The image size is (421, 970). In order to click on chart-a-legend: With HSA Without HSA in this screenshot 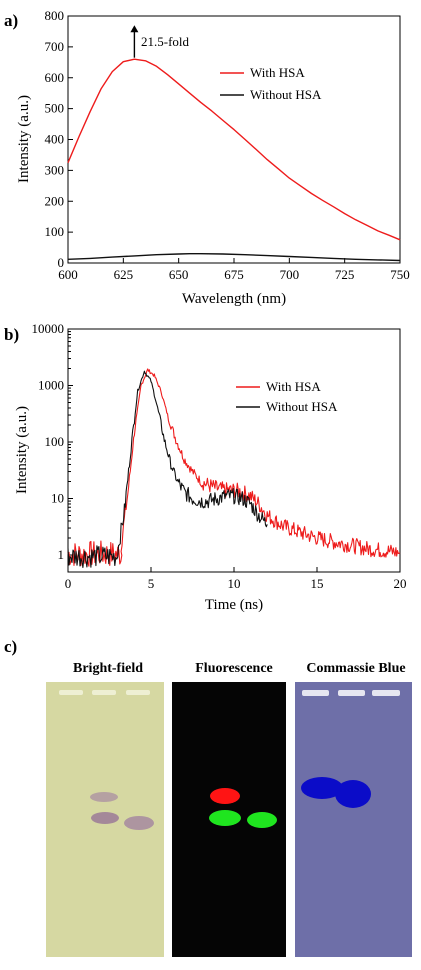, I will do `click(271, 83)`.